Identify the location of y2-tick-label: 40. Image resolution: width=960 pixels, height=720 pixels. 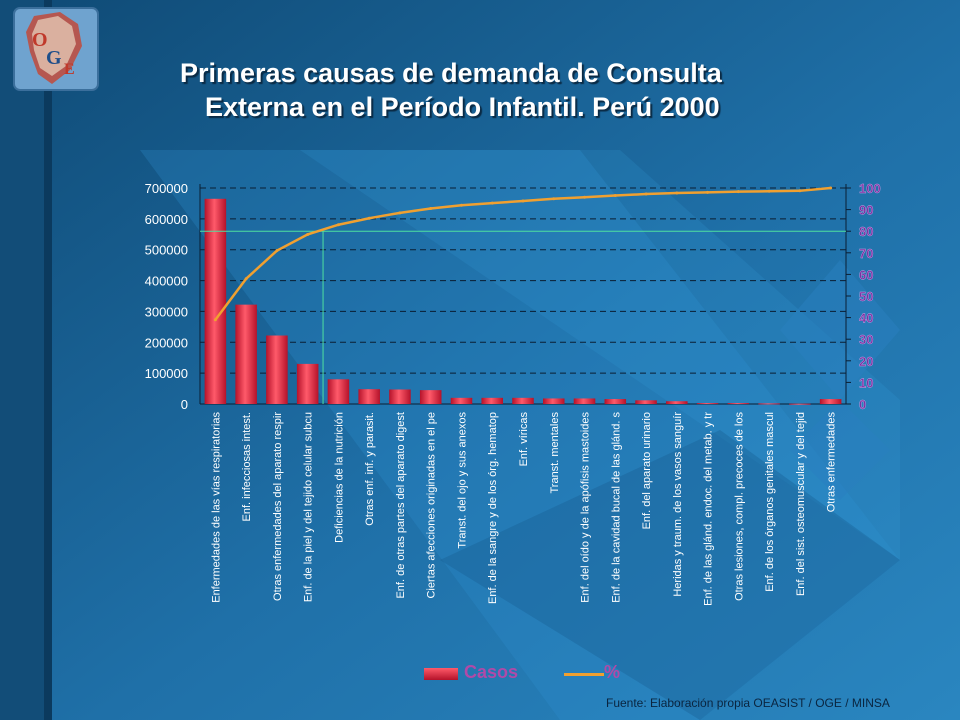
(866, 318).